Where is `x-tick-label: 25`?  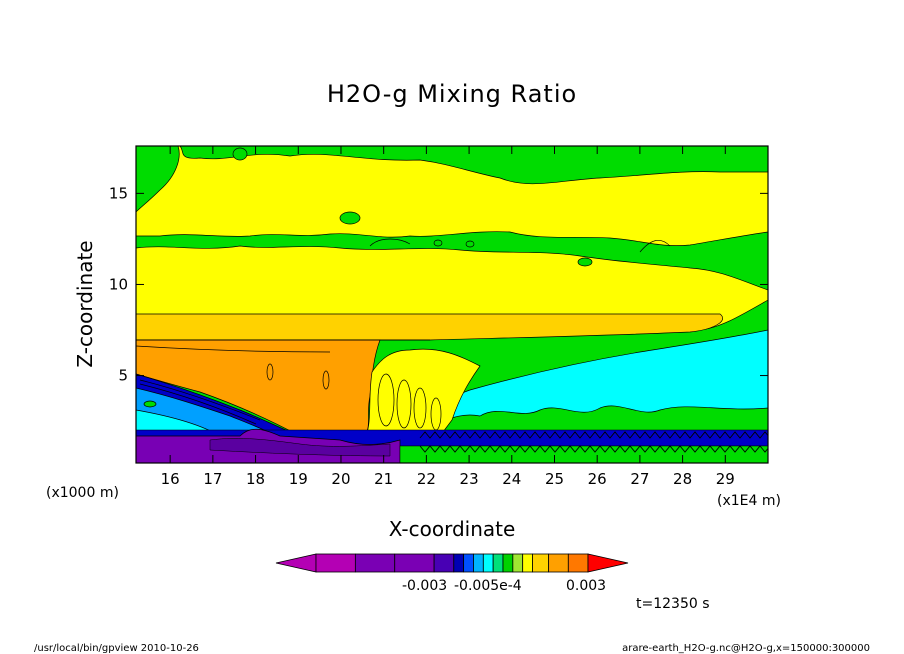 x-tick-label: 25 is located at coordinates (554, 479).